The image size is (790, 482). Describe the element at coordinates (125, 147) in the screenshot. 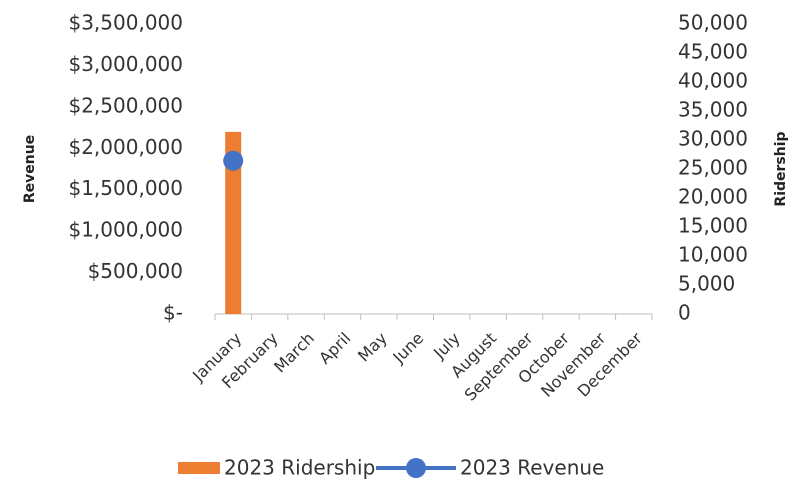

I see `y-tick-label: $2,000,000` at that location.